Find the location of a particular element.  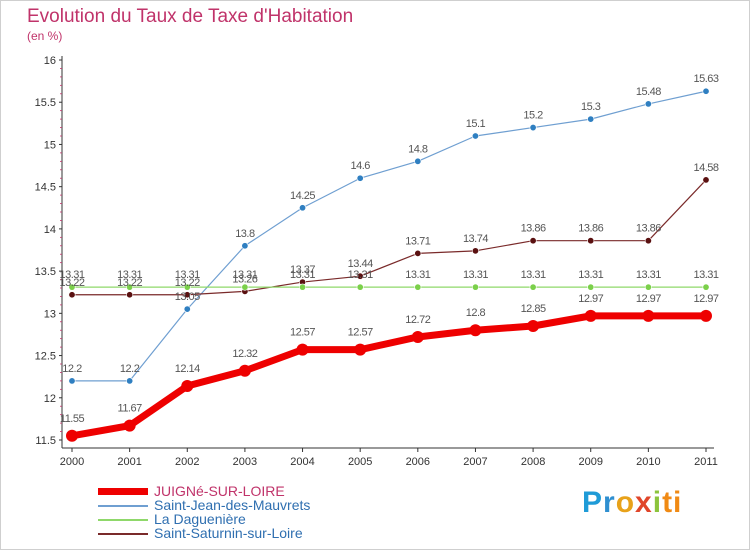

x-tick-label: 2008 is located at coordinates (533, 462).